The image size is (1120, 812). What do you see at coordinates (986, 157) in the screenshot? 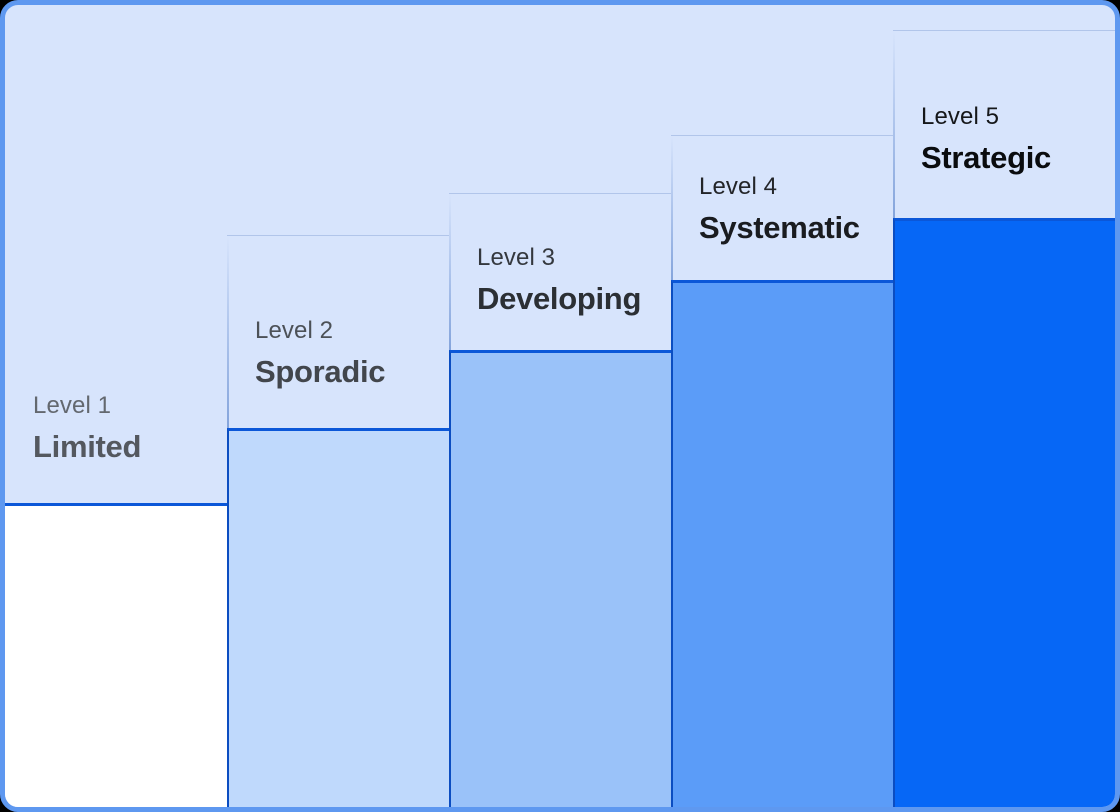
I see `level-5-name-label: Strategic` at bounding box center [986, 157].